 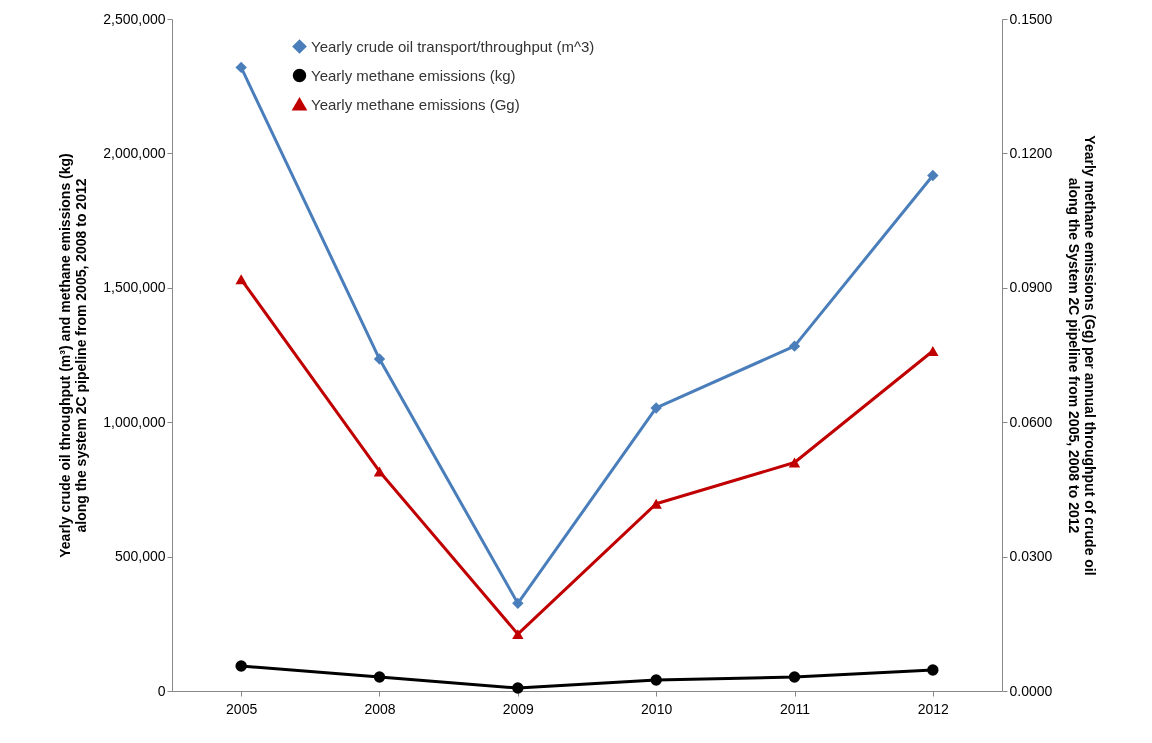 What do you see at coordinates (518, 708) in the screenshot?
I see `x-tick-label: 2009` at bounding box center [518, 708].